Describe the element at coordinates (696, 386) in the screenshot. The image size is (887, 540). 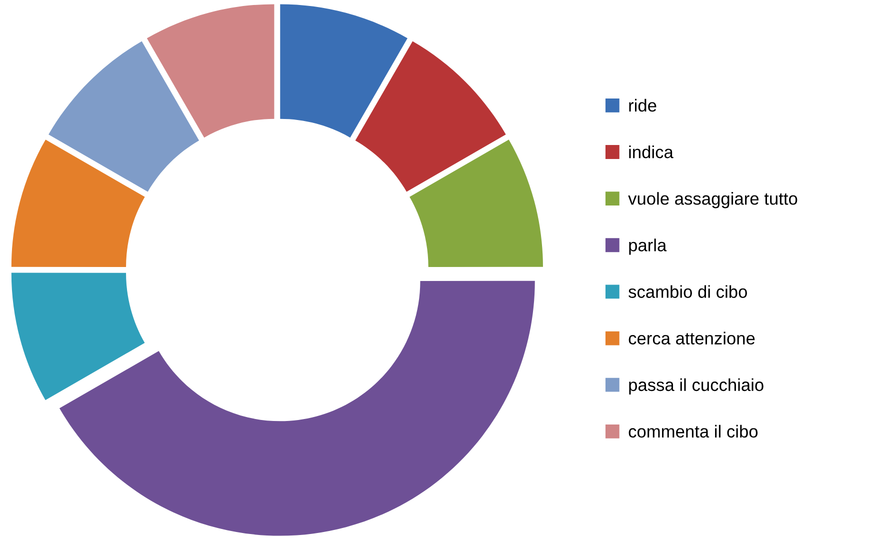
I see `legend-label: passa il cucchiaio` at that location.